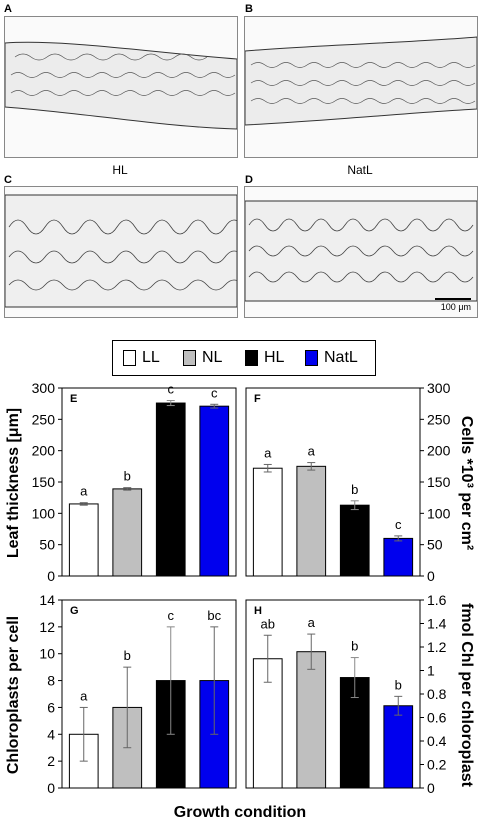 The image size is (480, 827). Describe the element at coordinates (431, 671) in the screenshot. I see `tick-label-h-5: 1` at that location.